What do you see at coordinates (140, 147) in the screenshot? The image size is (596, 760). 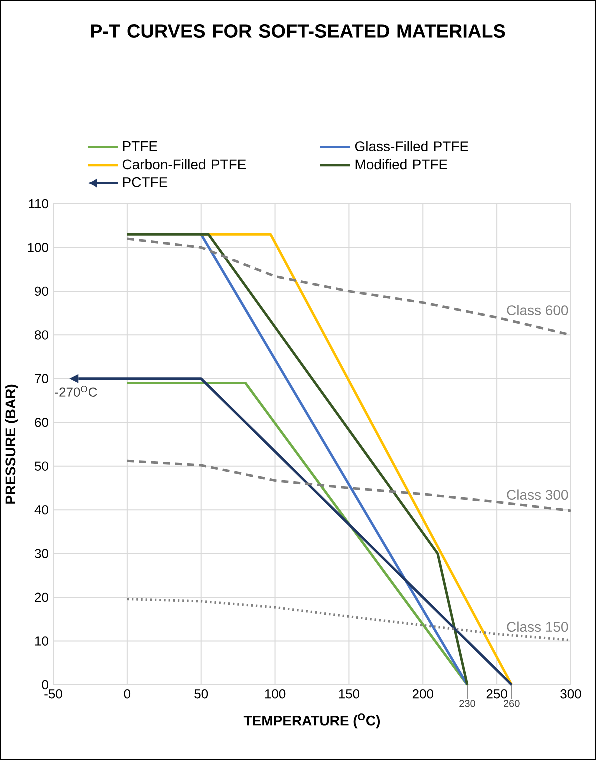 I see `legend-label: PTFE` at bounding box center [140, 147].